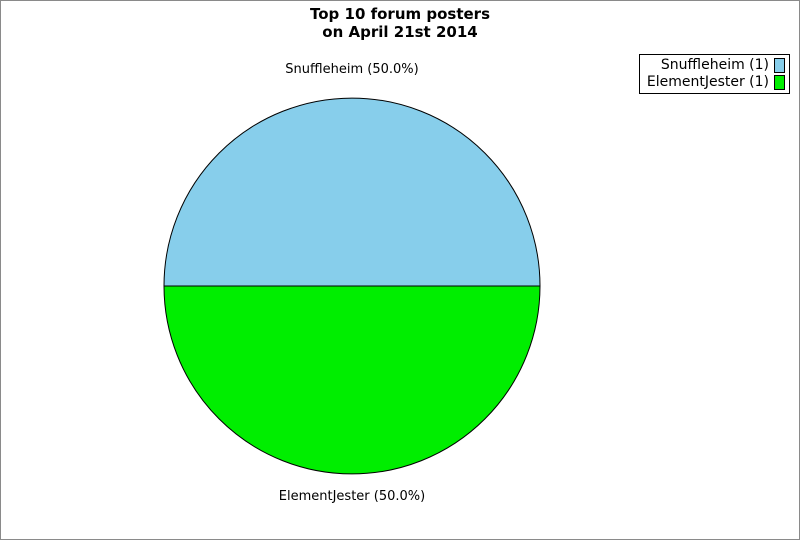  Describe the element at coordinates (352, 69) in the screenshot. I see `slice-label-snuffleheim: Snuffleheim (50.0%)` at that location.